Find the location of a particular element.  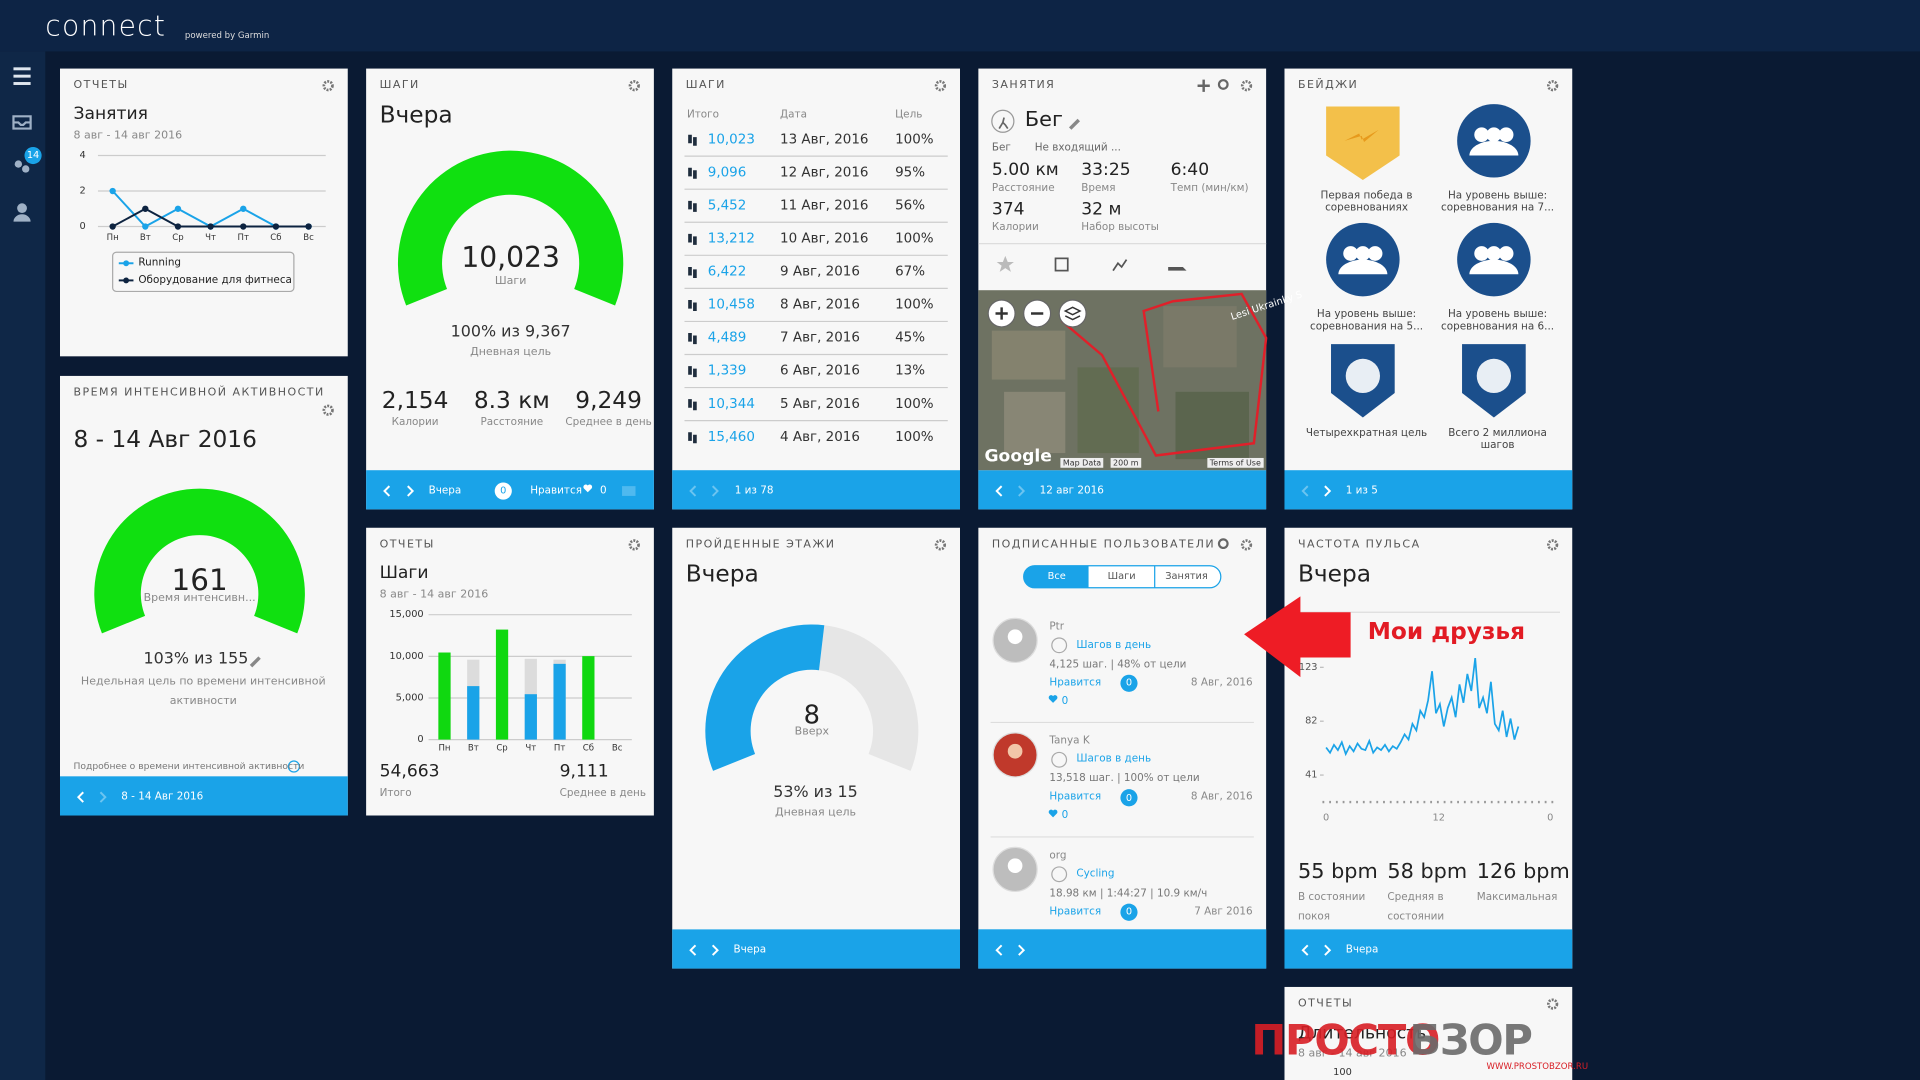

stat-label: Среднее в день is located at coordinates (608, 422).